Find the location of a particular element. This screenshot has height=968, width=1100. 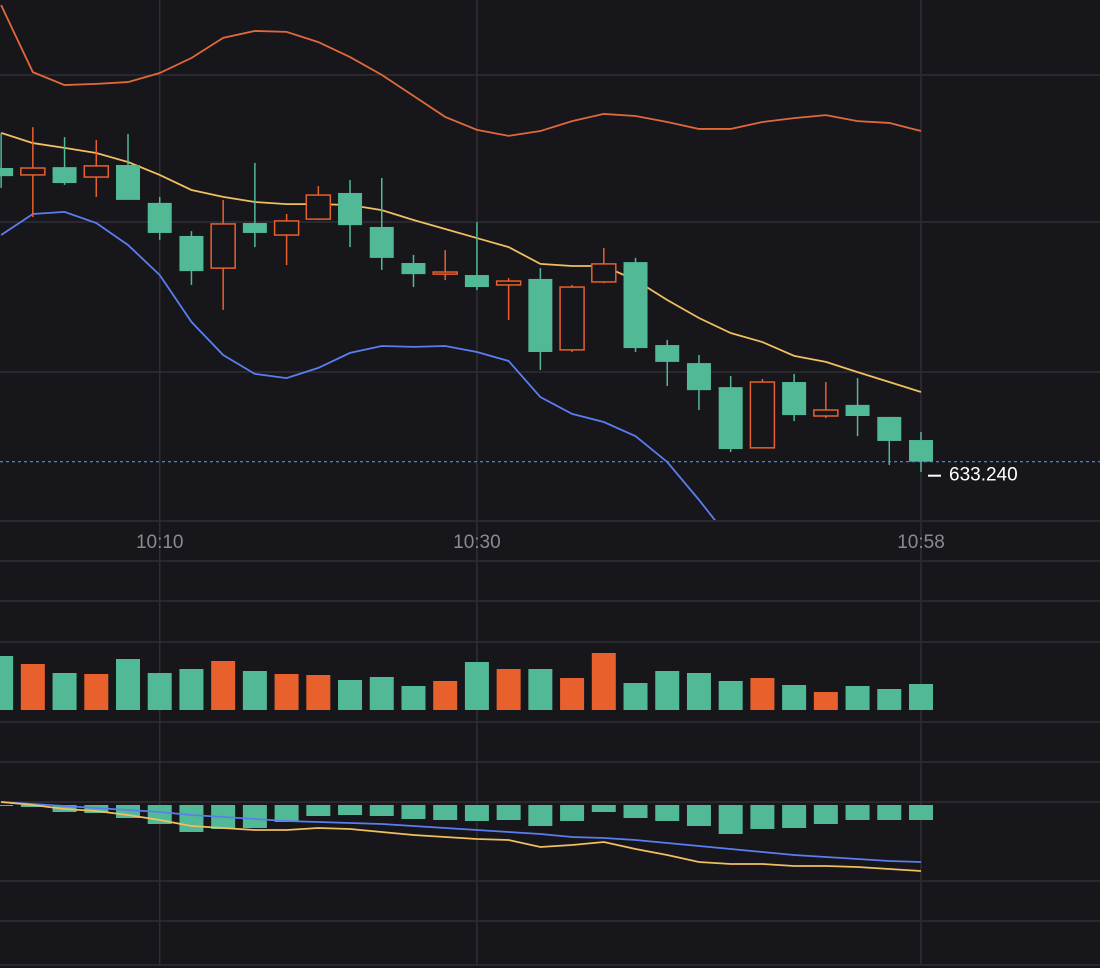

x-tick-label: 10:10 is located at coordinates (160, 542).